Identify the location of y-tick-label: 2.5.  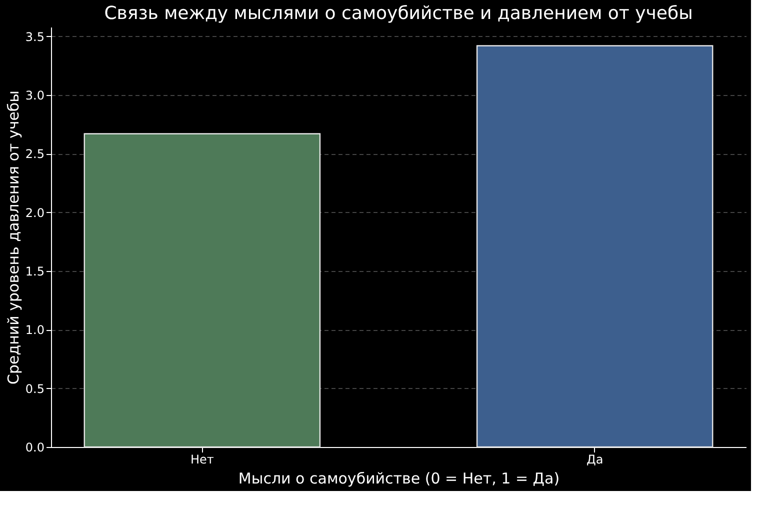
(34, 154).